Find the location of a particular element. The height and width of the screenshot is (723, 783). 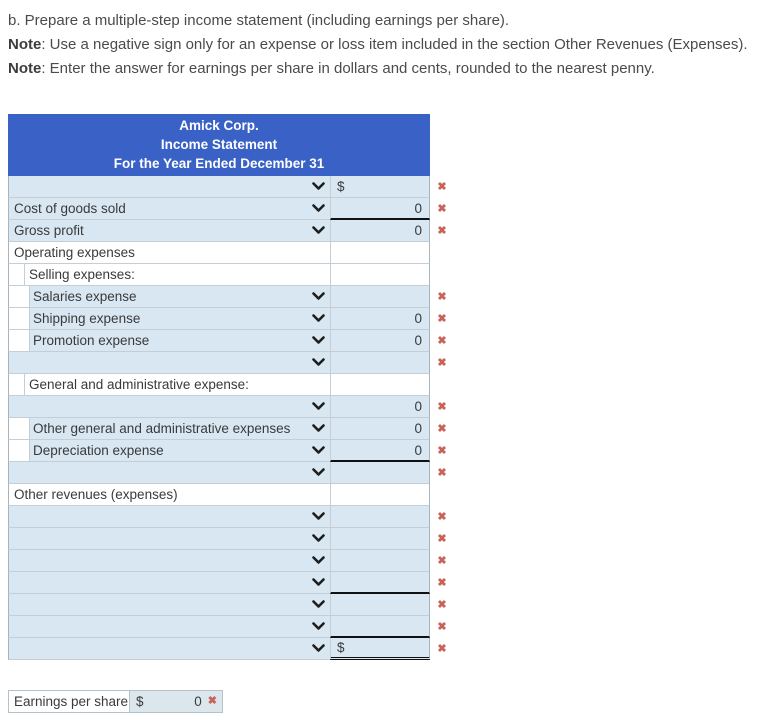

statement-row: Selling expenses: is located at coordinates (231, 275).